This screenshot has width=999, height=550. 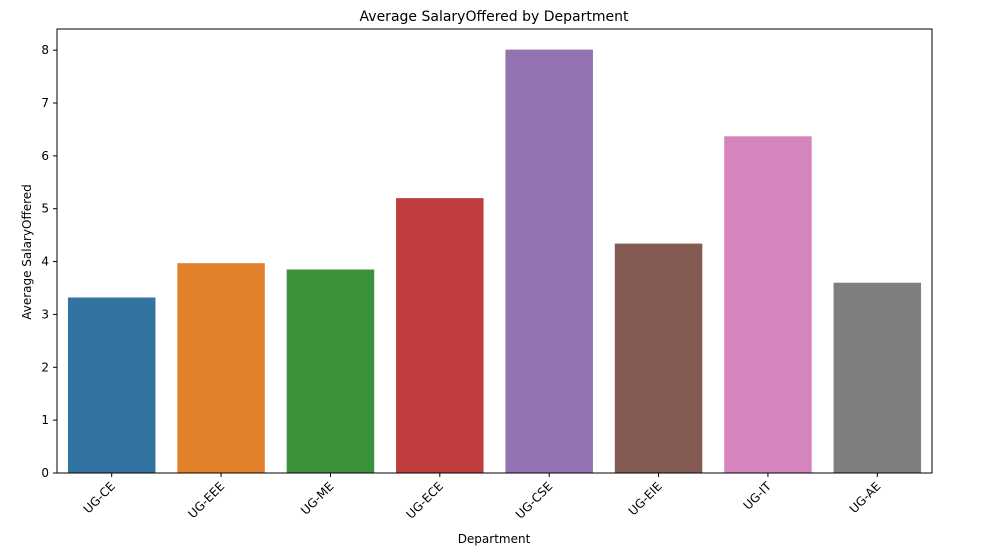 I want to click on y-tick-label: 2, so click(x=45, y=367).